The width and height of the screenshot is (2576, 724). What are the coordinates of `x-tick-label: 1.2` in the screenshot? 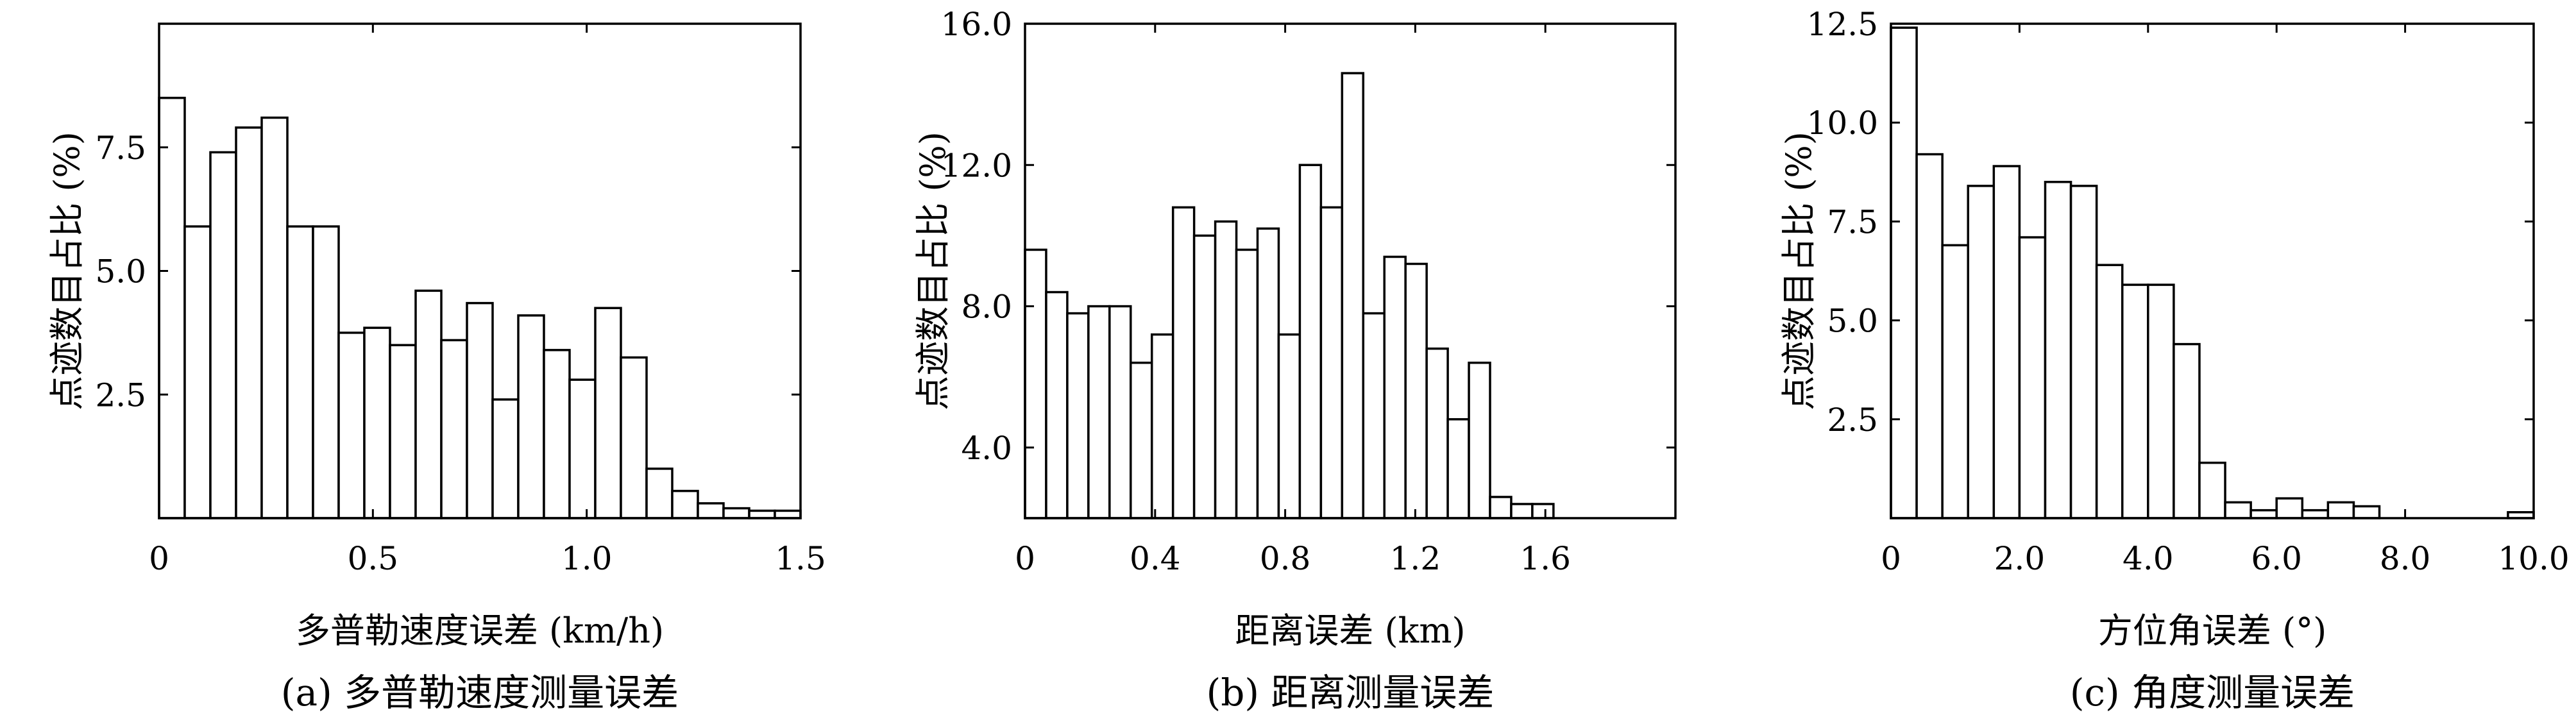 It's located at (1415, 559).